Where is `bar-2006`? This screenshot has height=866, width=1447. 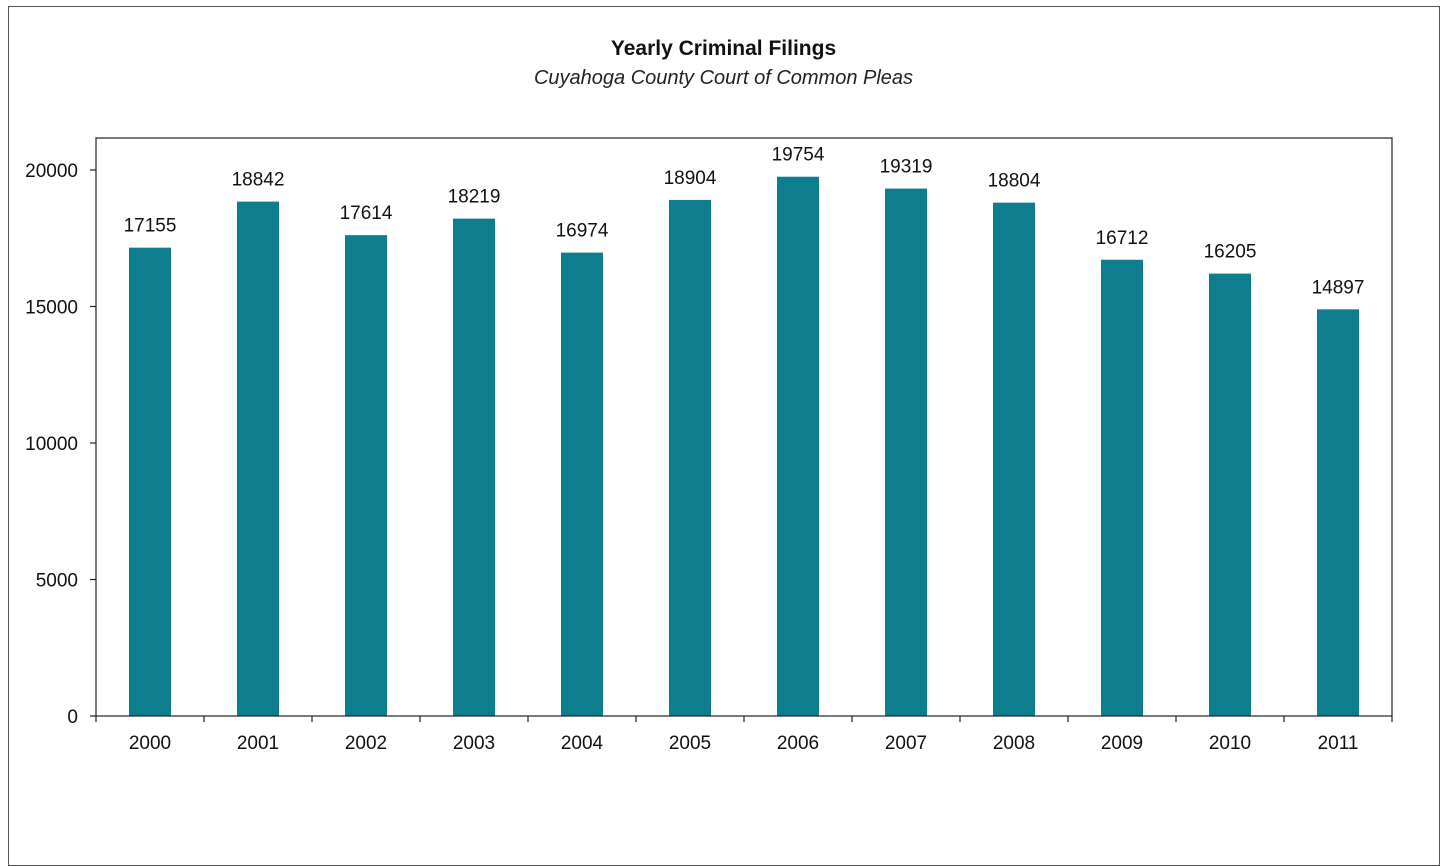
bar-2006 is located at coordinates (798, 446).